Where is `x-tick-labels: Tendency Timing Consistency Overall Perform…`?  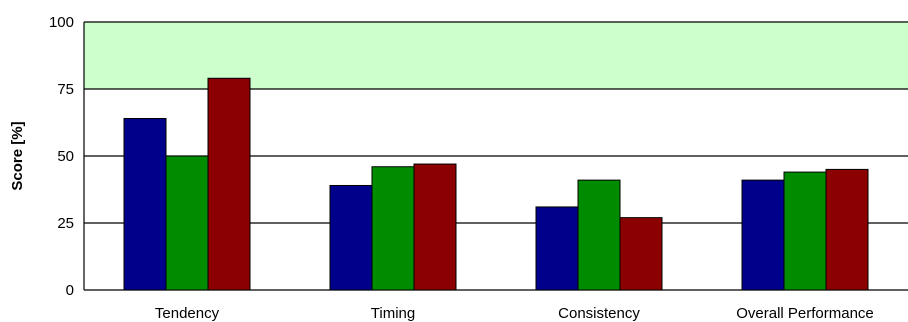
x-tick-labels: Tendency Timing Consistency Overall Perform… is located at coordinates (514, 313).